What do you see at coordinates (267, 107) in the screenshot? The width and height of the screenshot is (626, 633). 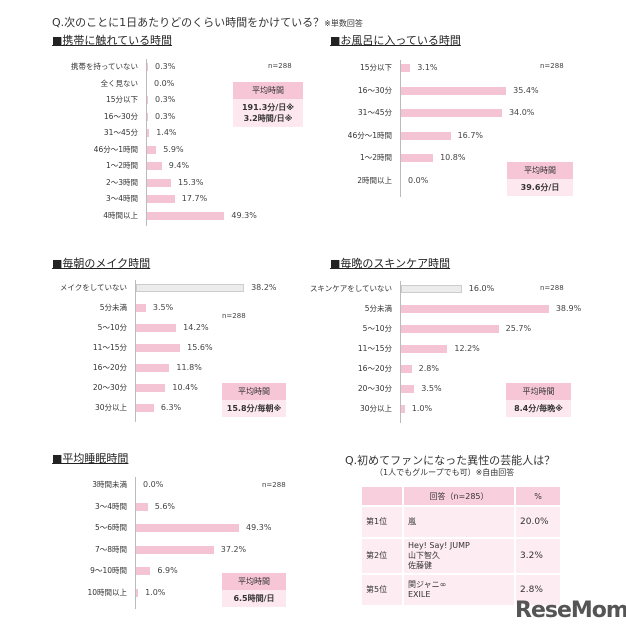 I see `average-line: 191.3分/日※` at bounding box center [267, 107].